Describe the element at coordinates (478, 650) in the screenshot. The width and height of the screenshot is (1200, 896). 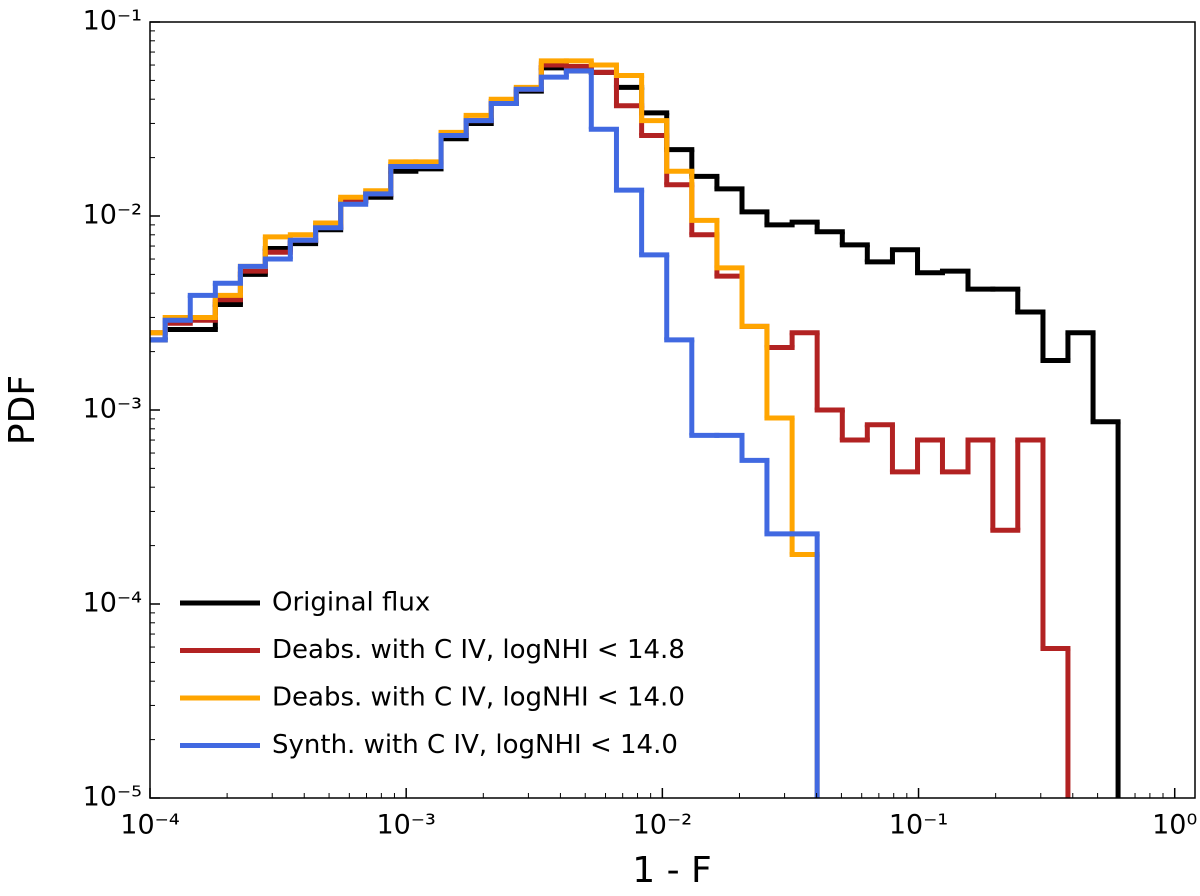
I see `legend-label: Deabs. with C IV, logNHI < 14.8` at that location.